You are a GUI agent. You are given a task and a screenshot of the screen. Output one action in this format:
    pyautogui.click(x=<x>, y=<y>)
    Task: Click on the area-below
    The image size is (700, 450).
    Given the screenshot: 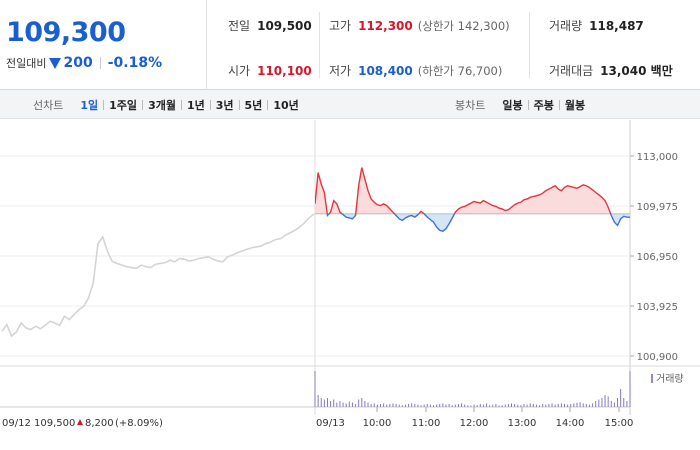 What is the action you would take?
    pyautogui.click(x=472, y=222)
    